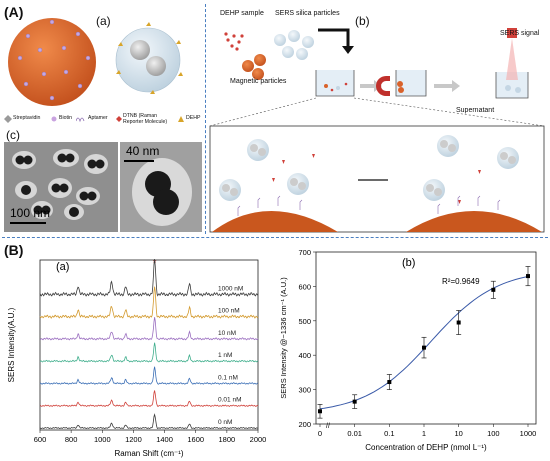  Describe the element at coordinates (307, 13) in the screenshot. I see `label-sers-silica: SERS silica particles` at that location.